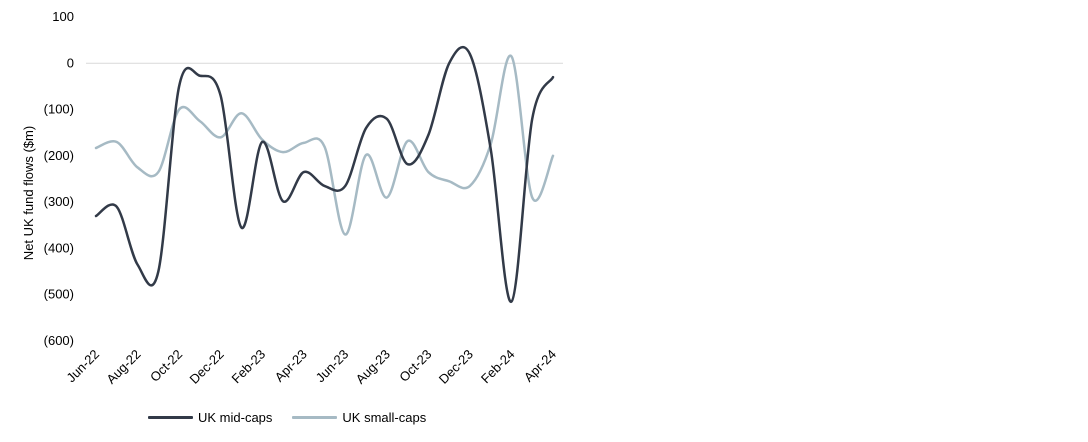  I want to click on x-tick-label: Jun-23, so click(332, 366).